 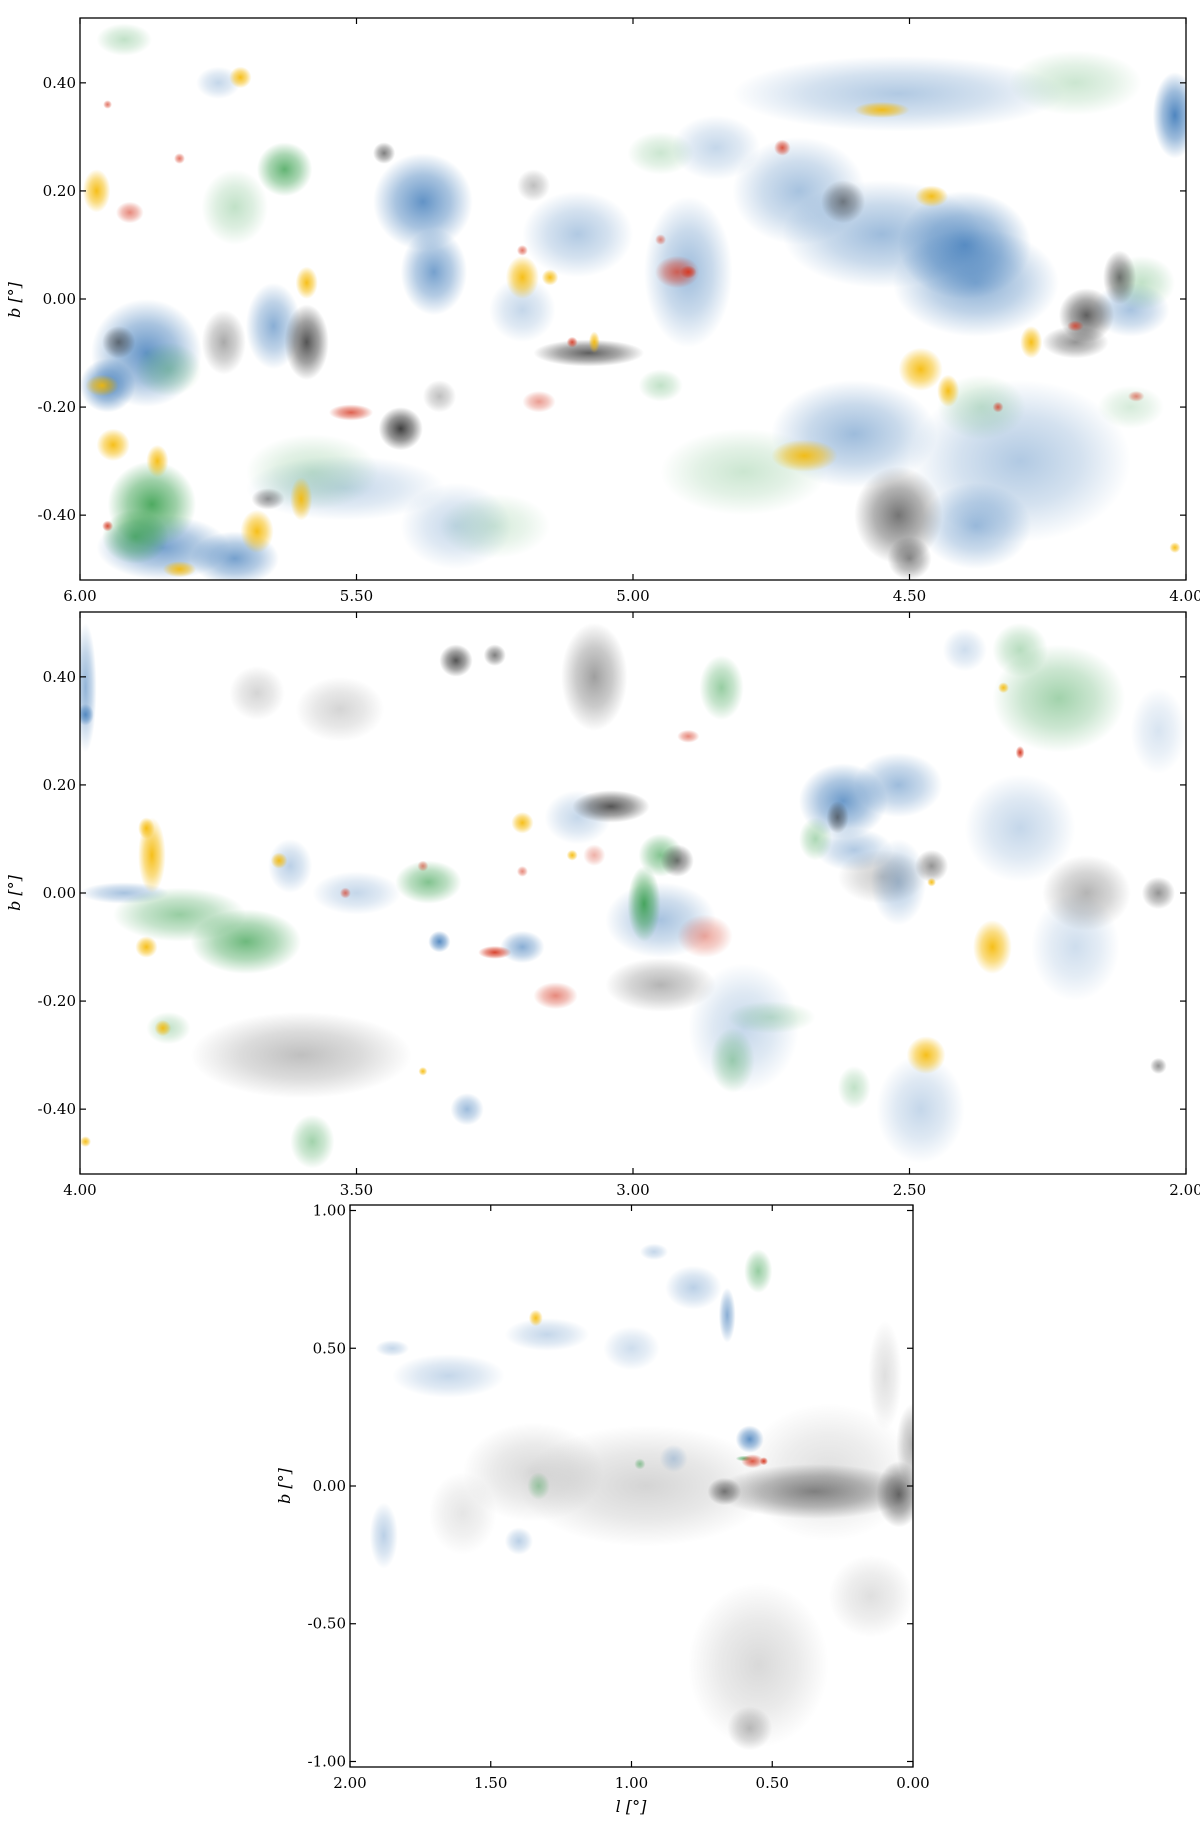 What do you see at coordinates (79, 1190) in the screenshot?
I see `x-tick-label: 4.00` at bounding box center [79, 1190].